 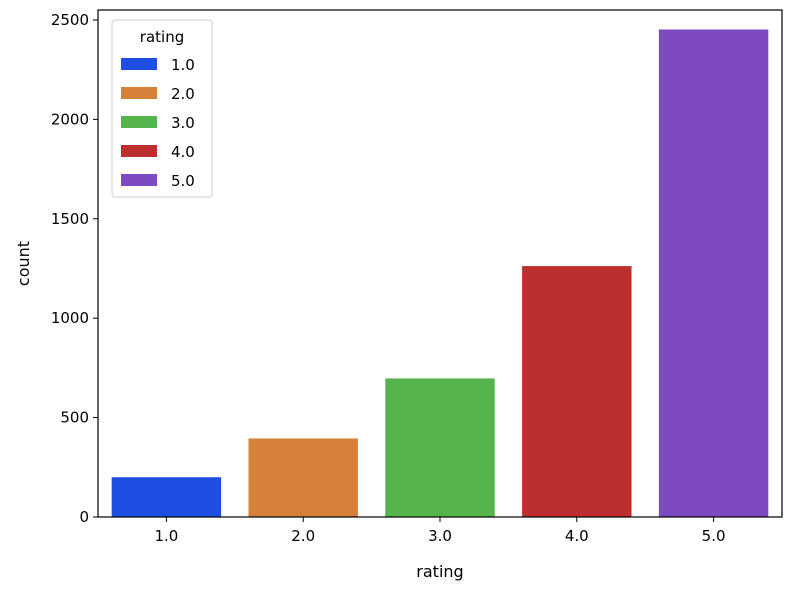 I want to click on y-tick-label: 0, so click(x=84, y=517).